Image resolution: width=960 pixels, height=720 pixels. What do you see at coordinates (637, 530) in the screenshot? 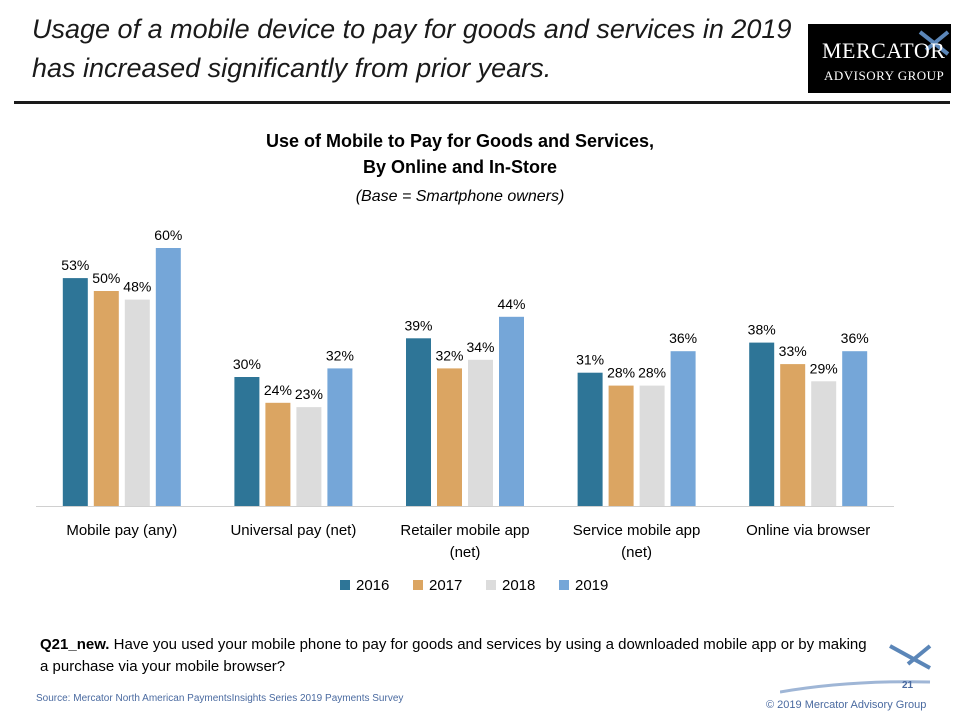
I see `category-label: Service mobile app` at bounding box center [637, 530].